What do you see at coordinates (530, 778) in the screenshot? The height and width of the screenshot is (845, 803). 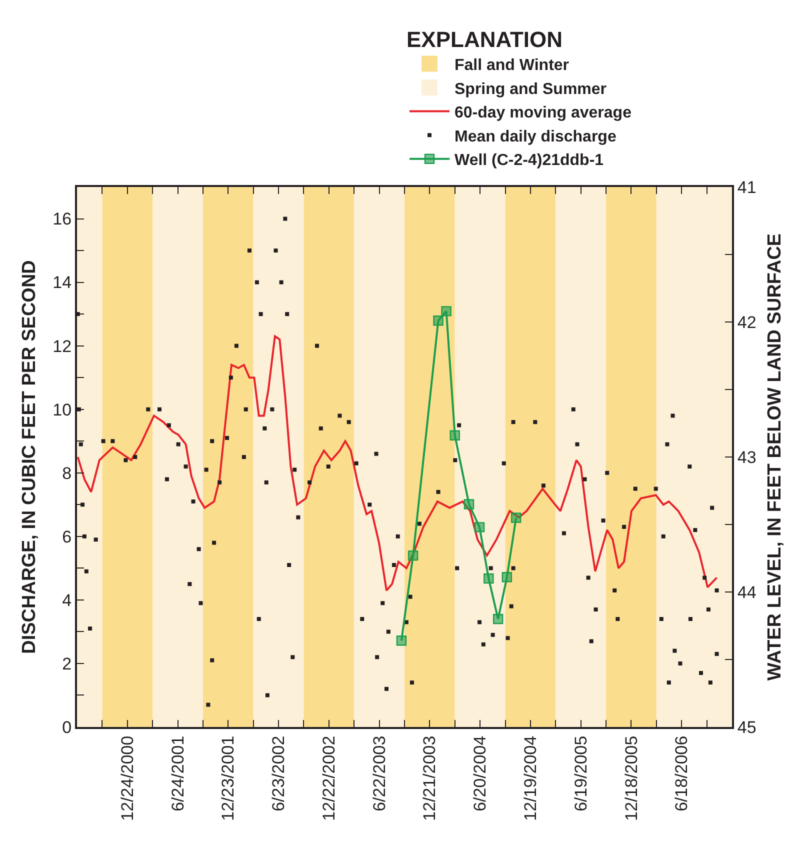 I see `x-tick-label: 12/19/2004` at bounding box center [530, 778].